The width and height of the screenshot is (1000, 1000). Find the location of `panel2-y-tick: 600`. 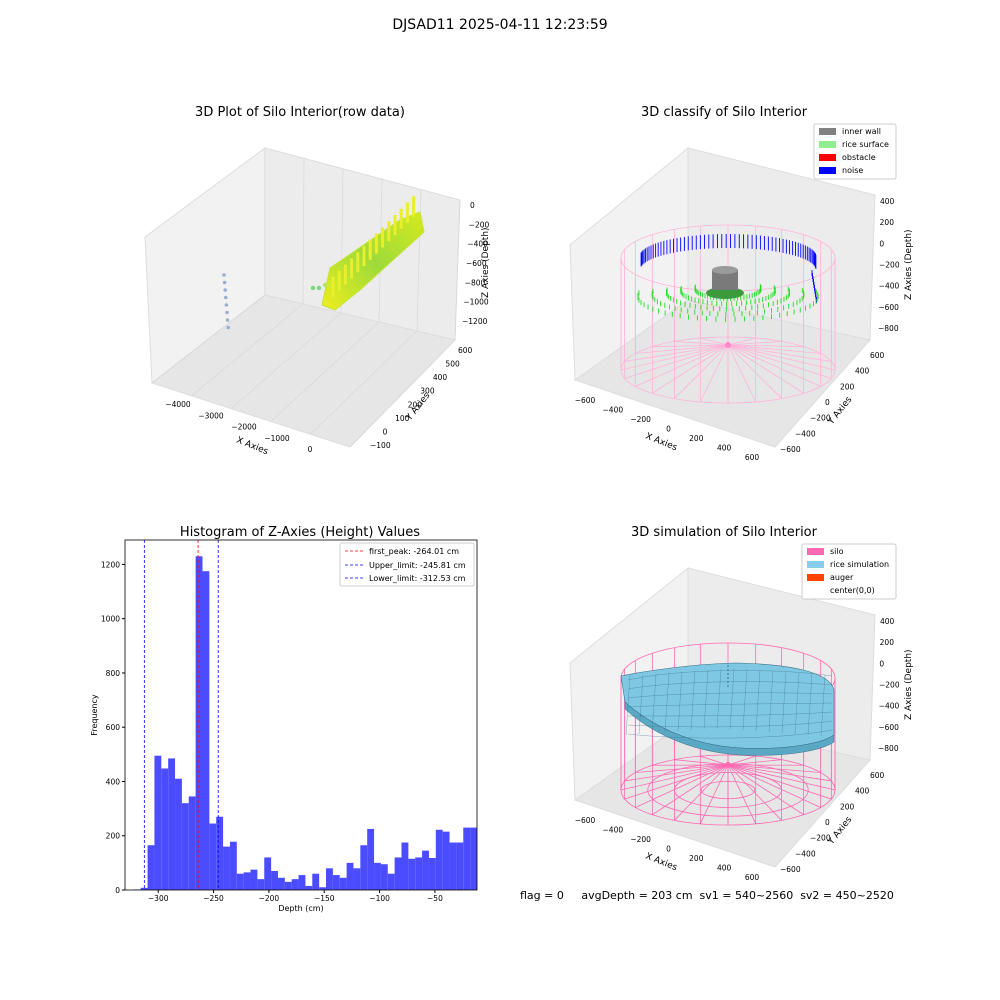

panel2-y-tick: 600 is located at coordinates (877, 355).